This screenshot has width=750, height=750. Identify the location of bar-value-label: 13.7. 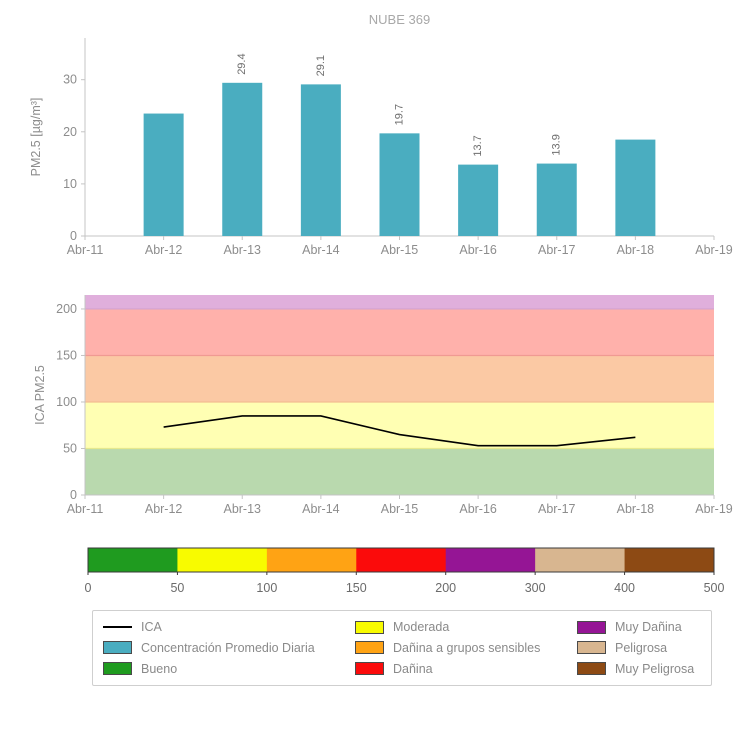
(478, 145).